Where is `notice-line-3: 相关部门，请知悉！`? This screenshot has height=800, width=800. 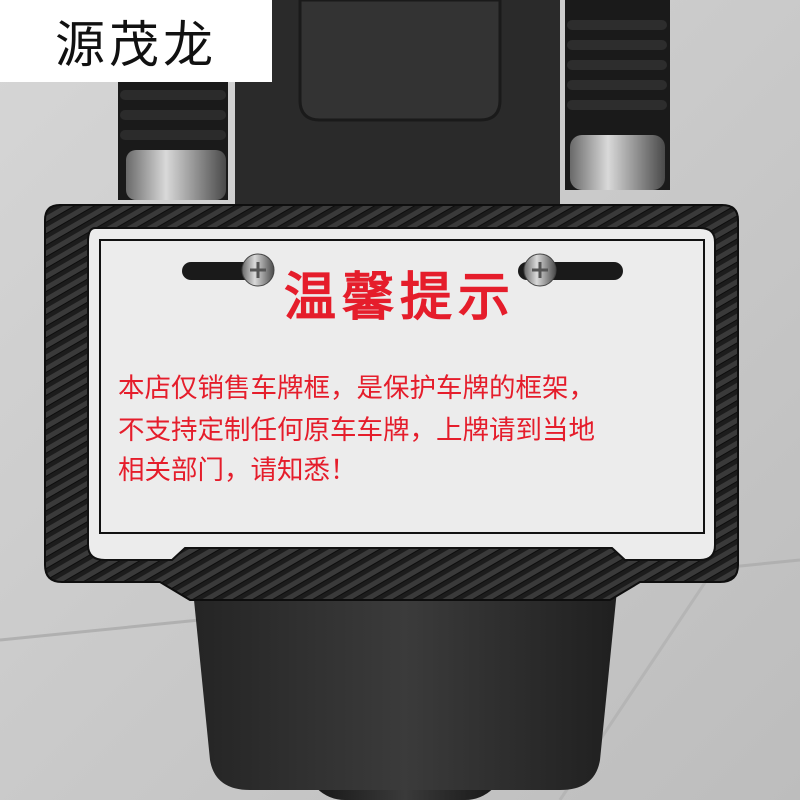
notice-line-3: 相关部门，请知悉！ is located at coordinates (237, 470).